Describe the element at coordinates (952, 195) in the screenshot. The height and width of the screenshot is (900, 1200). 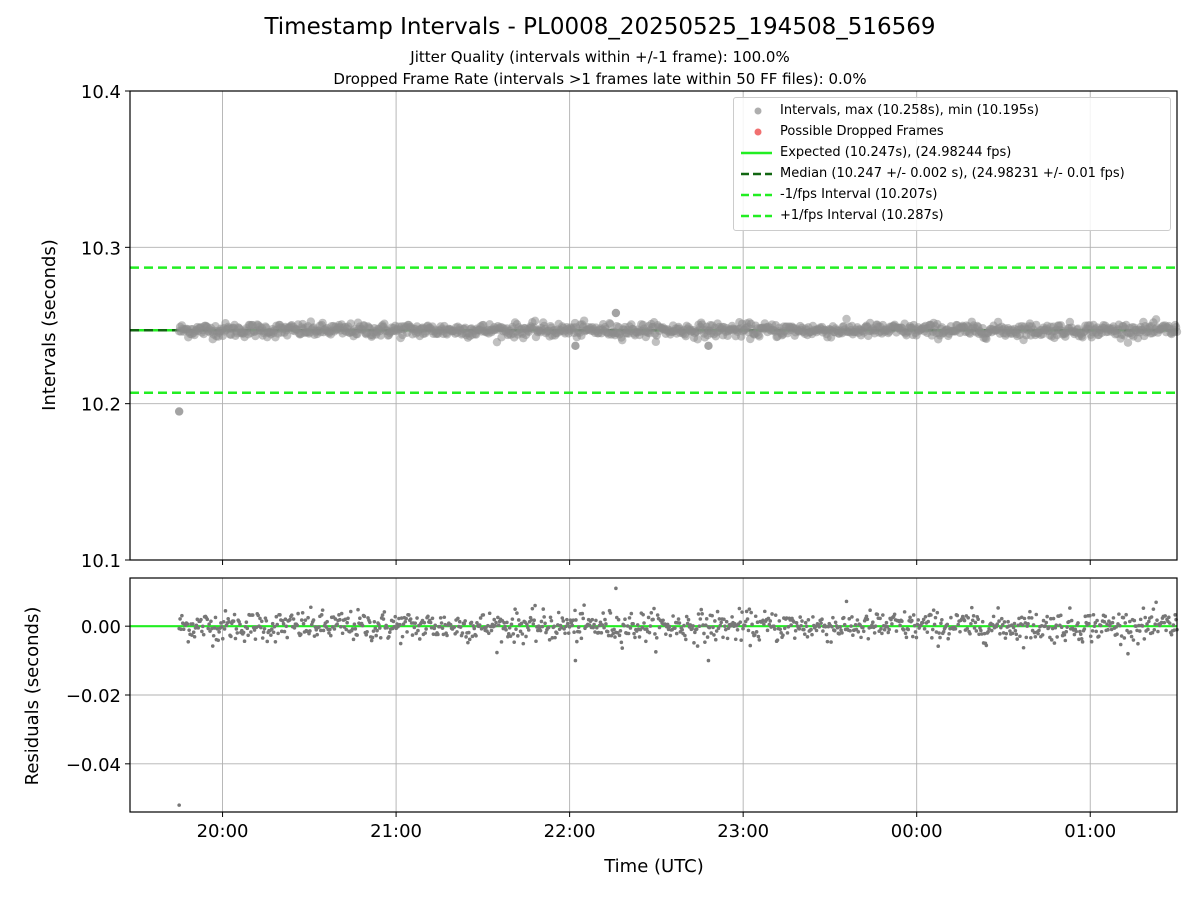
I see `legend-item-minus-fps: -1/fps Interval (10.207s)` at that location.